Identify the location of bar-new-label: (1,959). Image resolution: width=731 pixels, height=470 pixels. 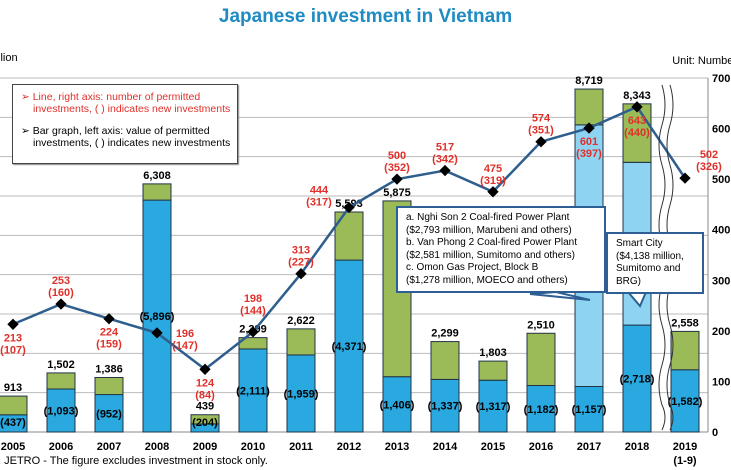
(301, 394).